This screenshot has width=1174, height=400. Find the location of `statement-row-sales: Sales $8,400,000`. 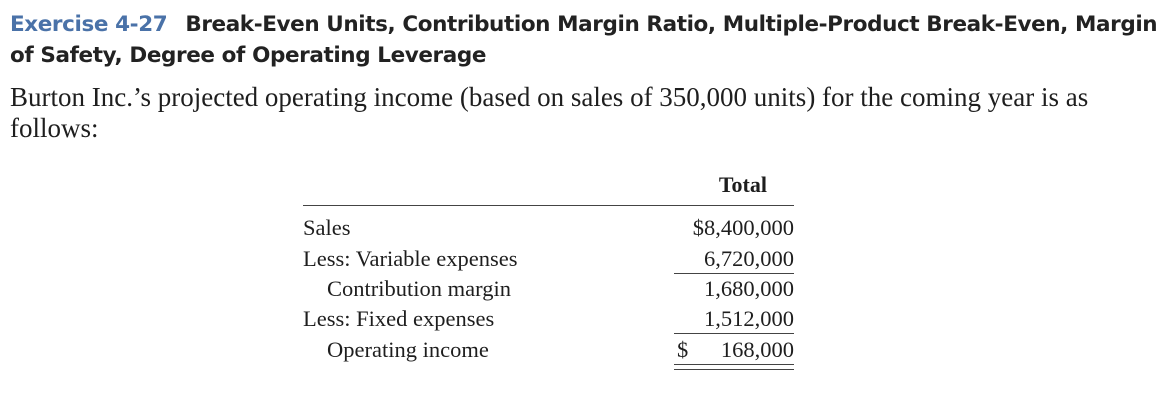

statement-row-sales: Sales $8,400,000 is located at coordinates (548, 228).